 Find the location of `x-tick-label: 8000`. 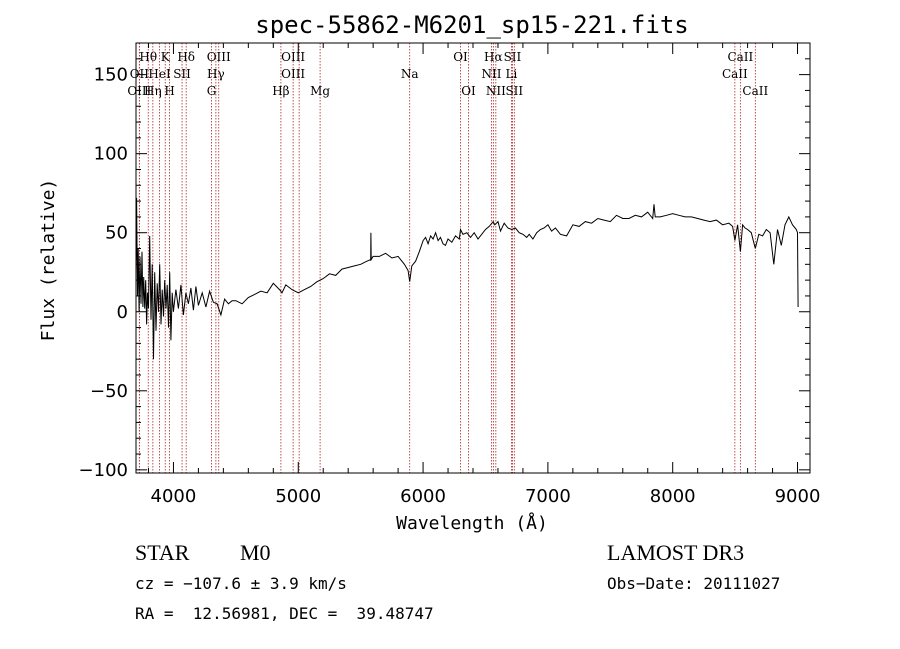

x-tick-label: 8000 is located at coordinates (673, 496).